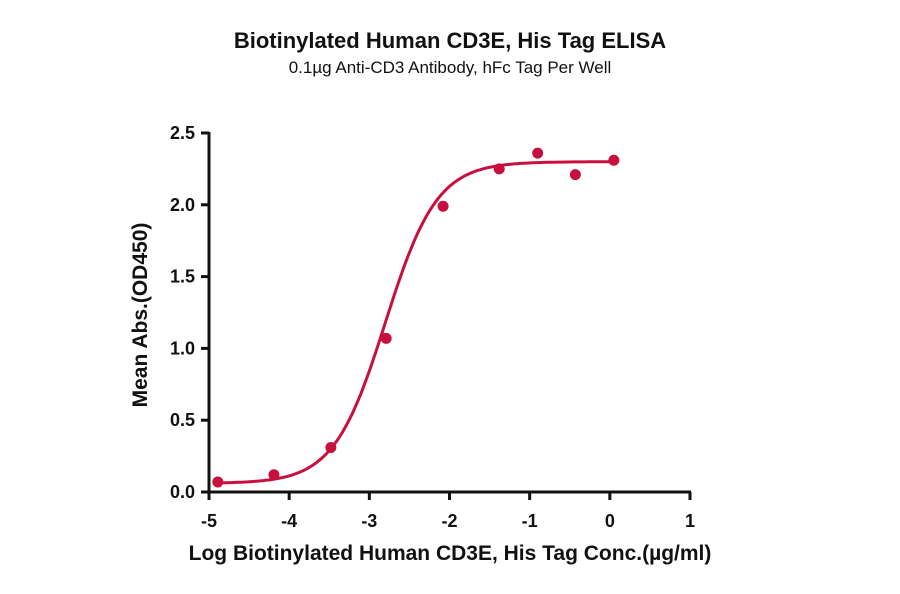 The image size is (900, 594). Describe the element at coordinates (289, 521) in the screenshot. I see `x-tick-label: -4` at that location.